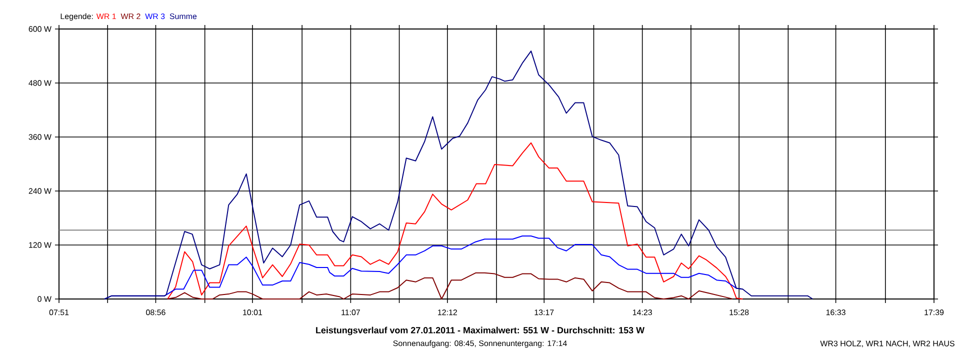 This screenshot has width=960, height=360. I want to click on text: Leistungsverlauf vom 27.01.2011 - Maximalwert: 551 W - Durchschnitt: 153 W, so click(480, 331).